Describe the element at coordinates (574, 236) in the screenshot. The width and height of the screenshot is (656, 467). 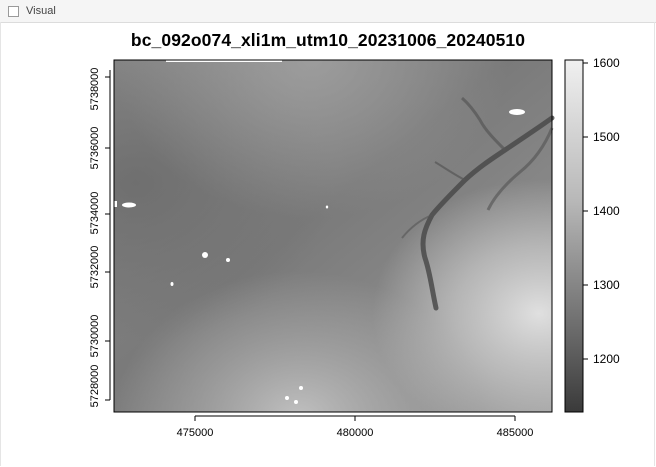
I see `legend-colorbar` at that location.